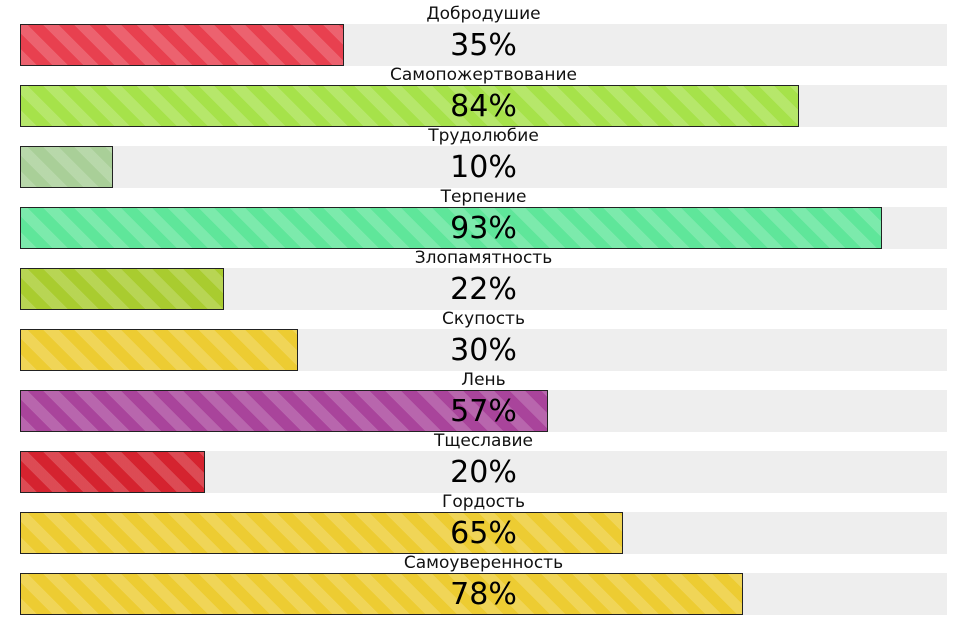 This screenshot has width=970, height=622. I want to click on bar-track: 78%, so click(483, 594).